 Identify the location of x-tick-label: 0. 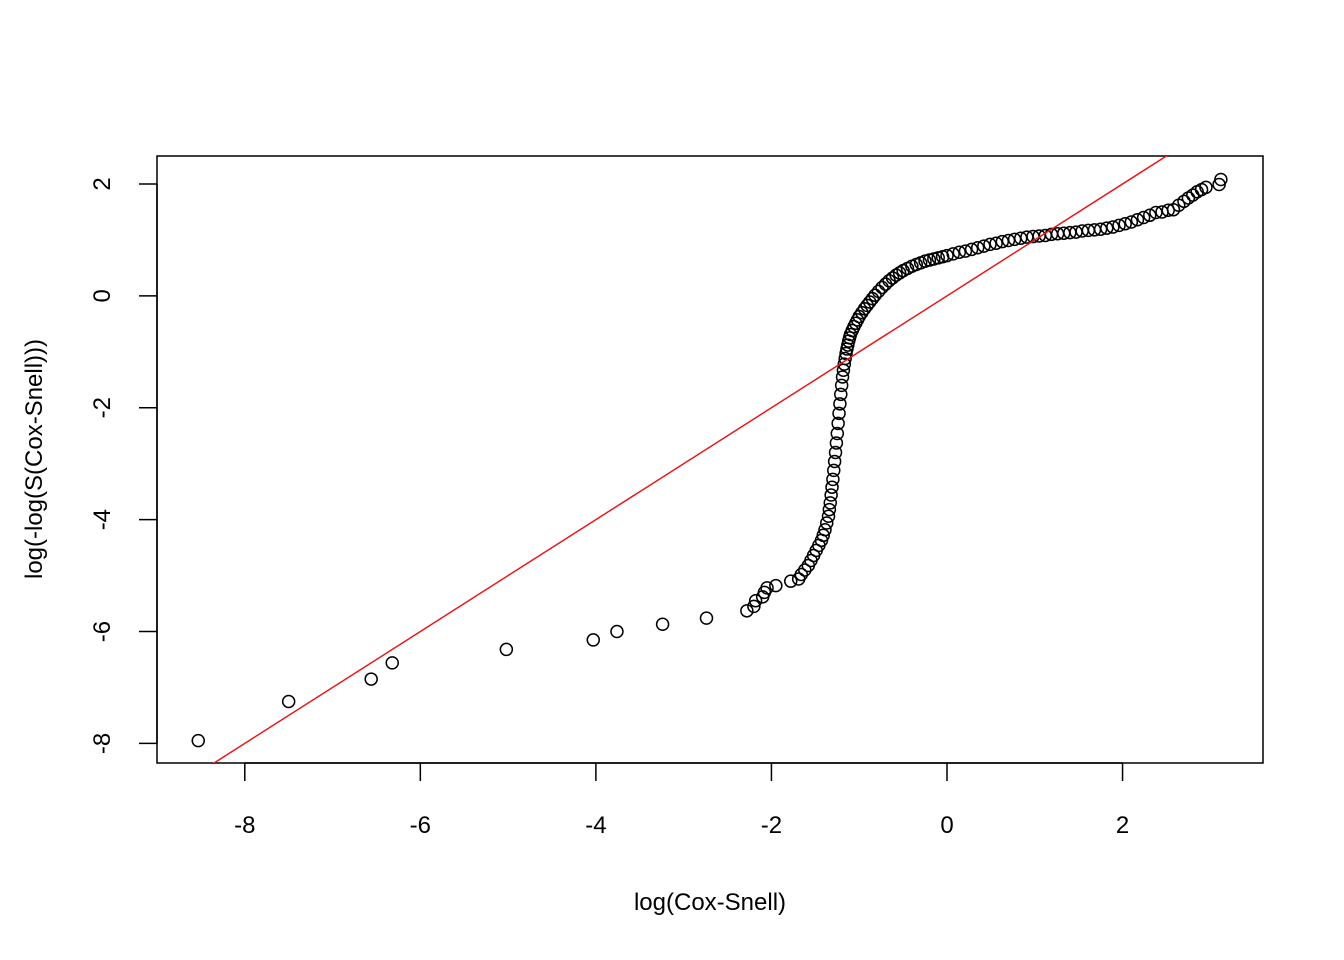
(946, 825).